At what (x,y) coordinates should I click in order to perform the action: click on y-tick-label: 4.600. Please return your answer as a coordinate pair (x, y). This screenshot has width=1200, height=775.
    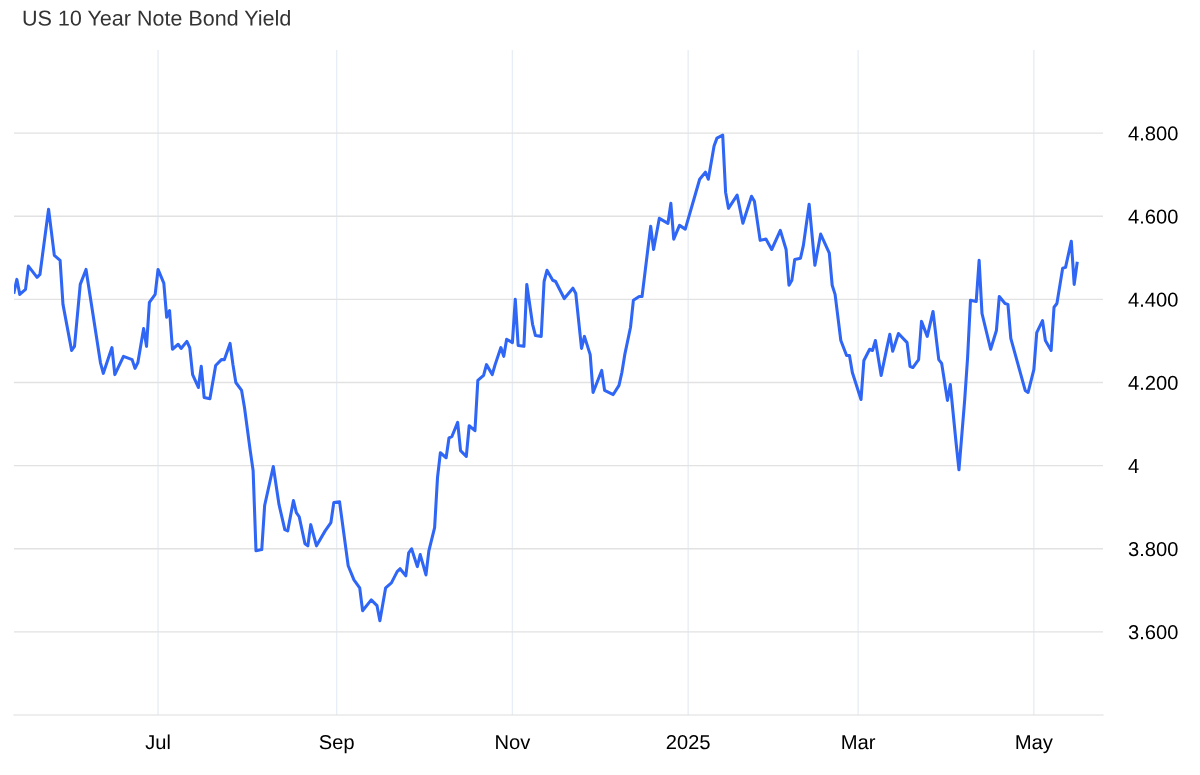
    Looking at the image, I should click on (1153, 216).